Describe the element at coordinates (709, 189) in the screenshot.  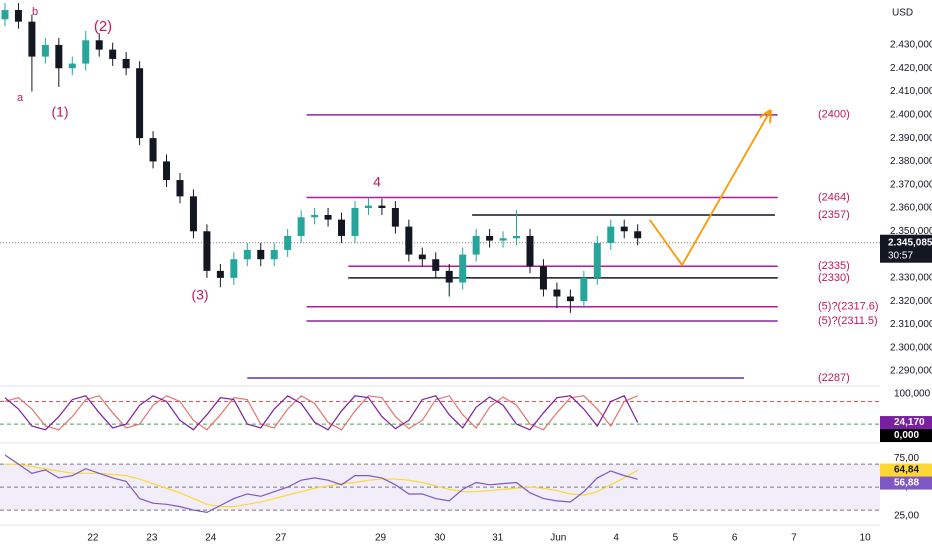
I see `projection` at that location.